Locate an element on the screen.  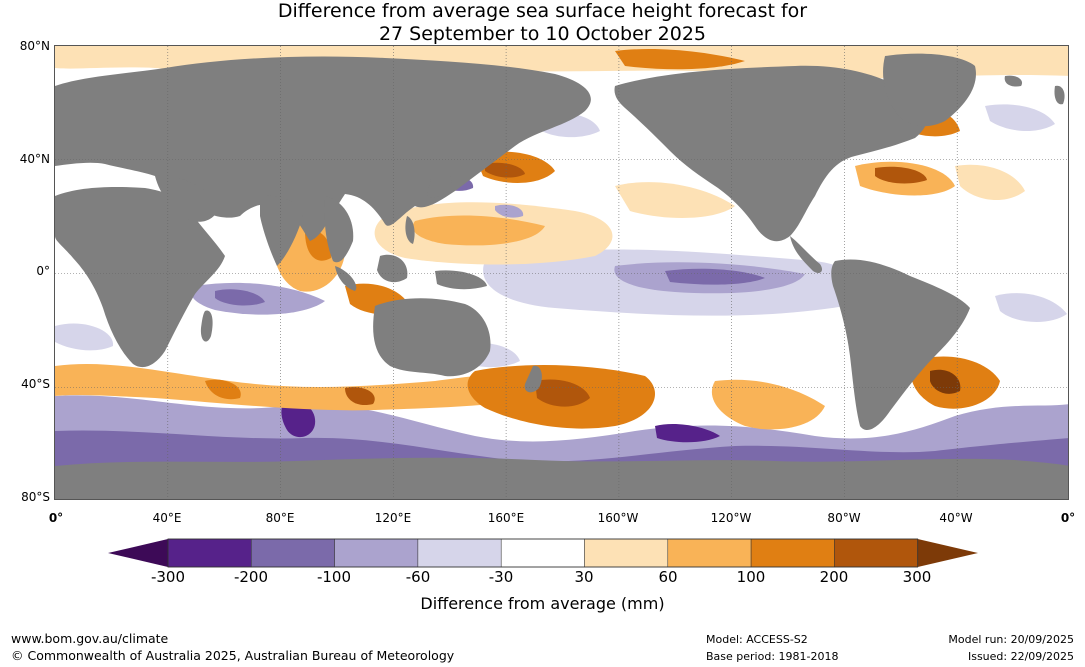
colorbar is located at coordinates (543, 553).